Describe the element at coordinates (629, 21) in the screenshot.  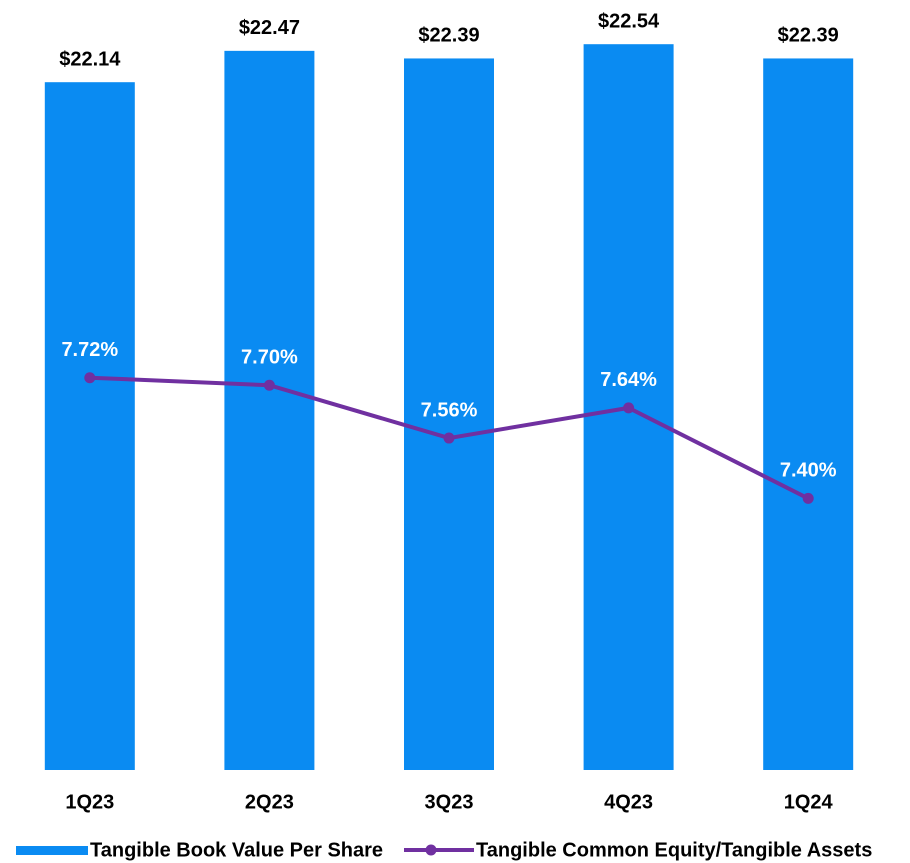
I see `data-label: $22.54` at that location.